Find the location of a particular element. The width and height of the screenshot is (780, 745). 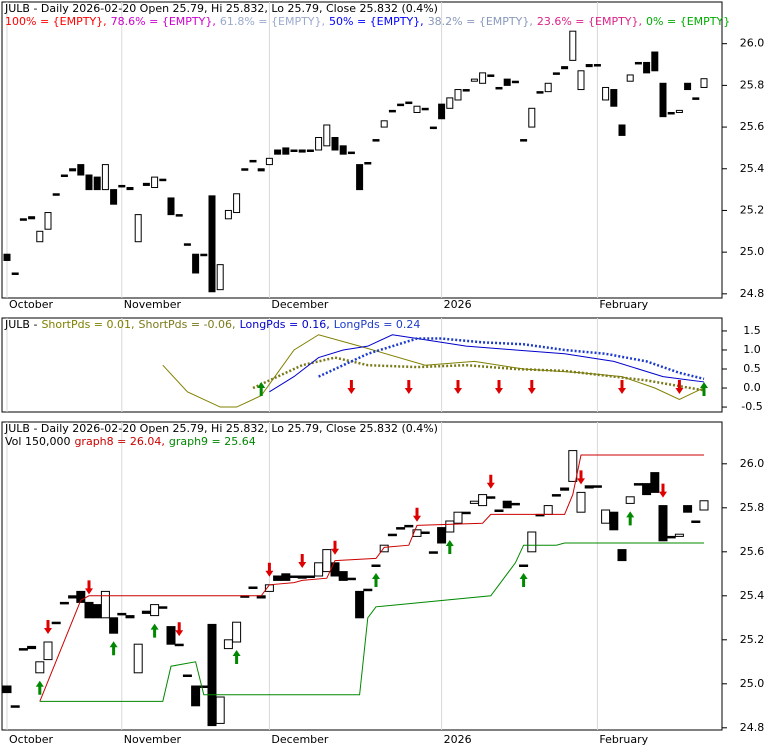

legend-entry: 0% = {EMPTY} is located at coordinates (688, 21).